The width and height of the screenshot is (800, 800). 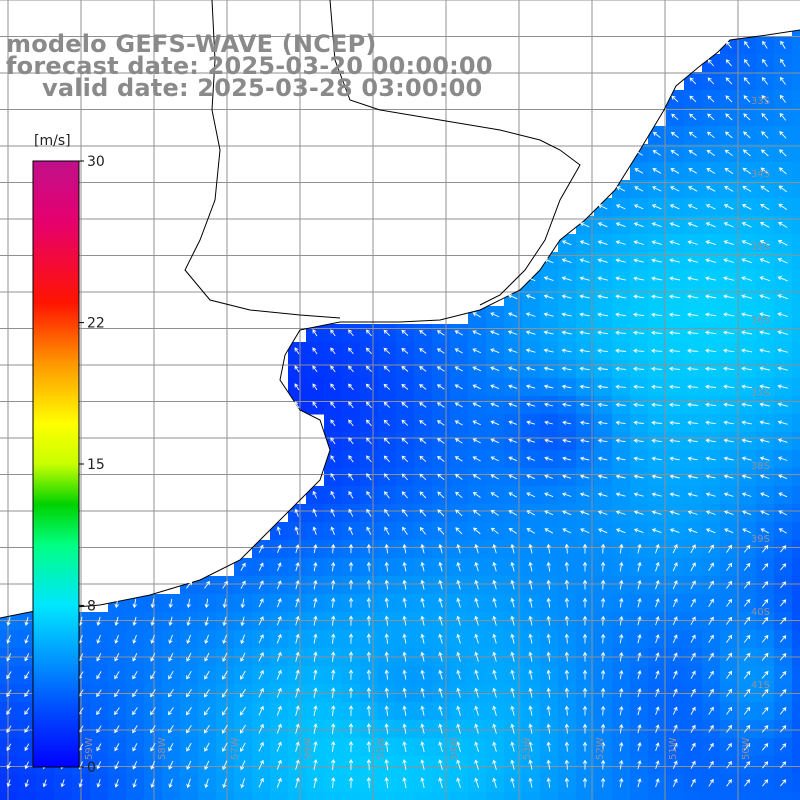 I want to click on lon-label: 50W, so click(x=746, y=748).